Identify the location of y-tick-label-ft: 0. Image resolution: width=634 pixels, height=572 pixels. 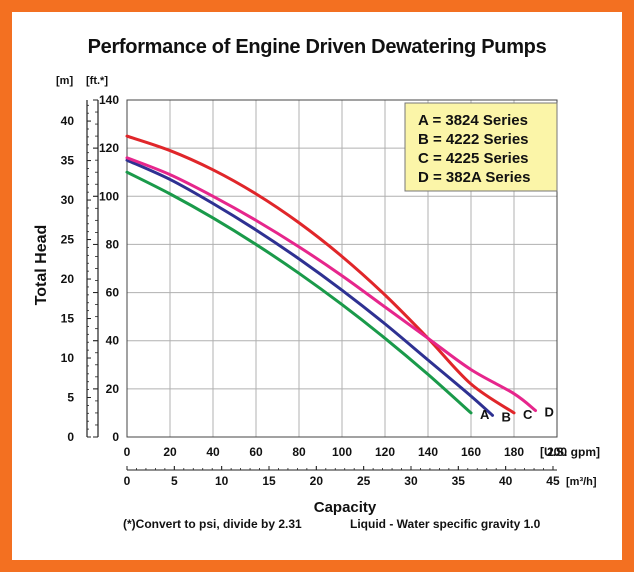
(115, 437).